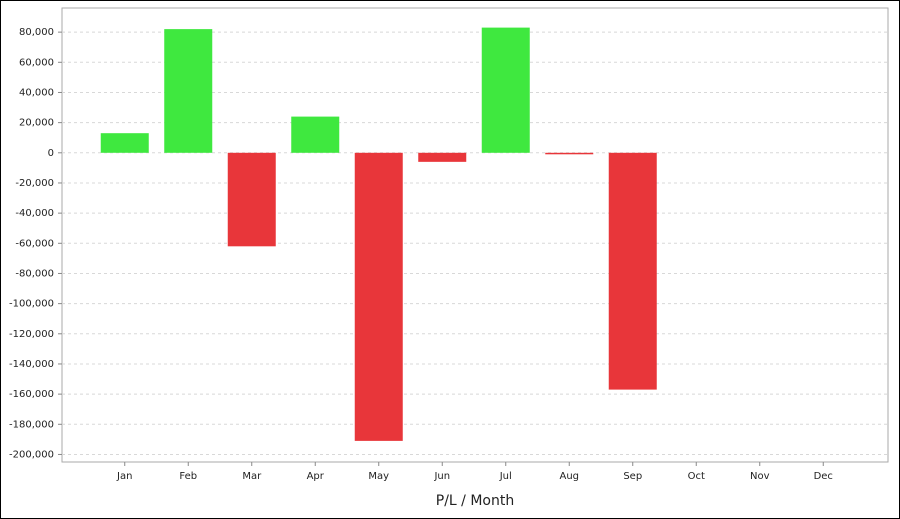 The height and width of the screenshot is (519, 900). What do you see at coordinates (378, 476) in the screenshot?
I see `x-tick-label: May` at bounding box center [378, 476].